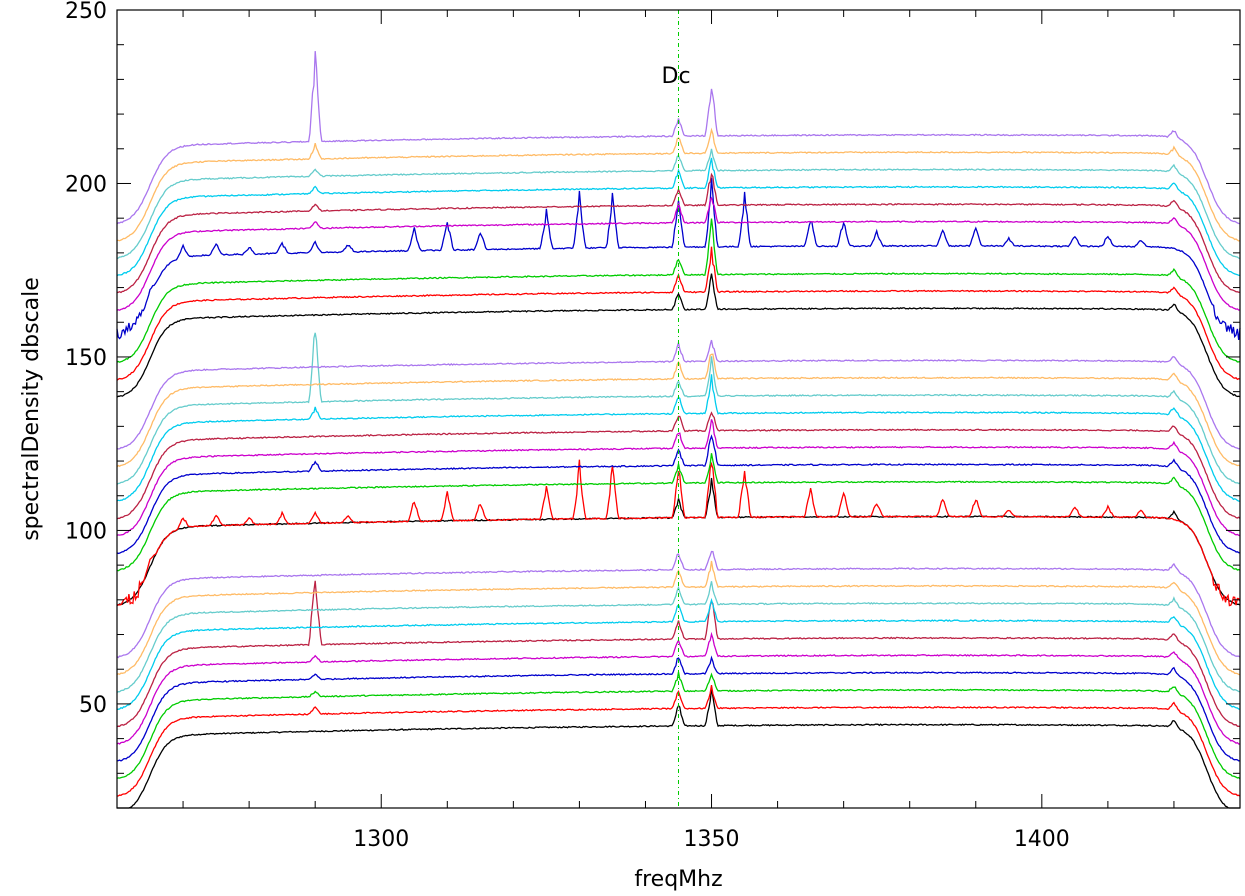  What do you see at coordinates (86, 184) in the screenshot?
I see `y-tick-label: 200` at bounding box center [86, 184].